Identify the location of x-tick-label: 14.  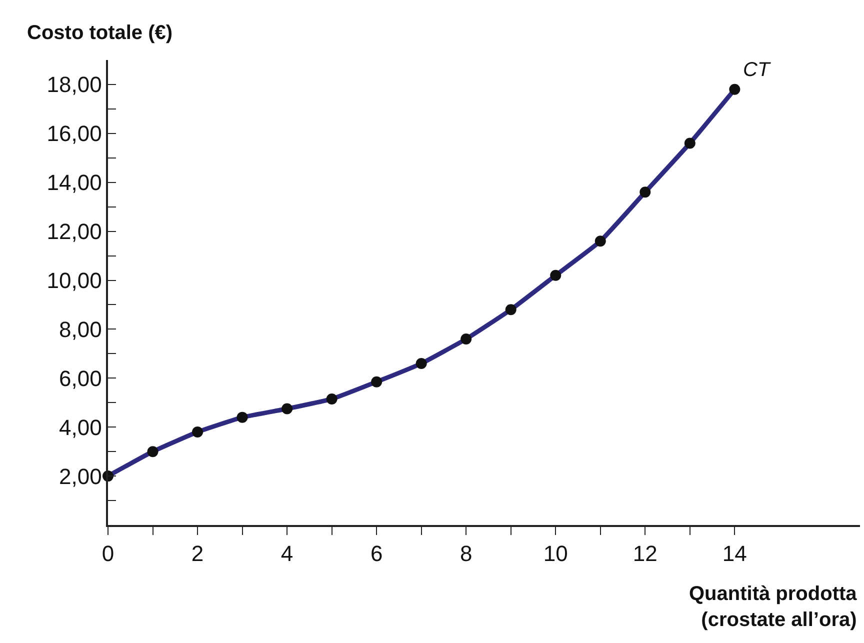
(734, 553).